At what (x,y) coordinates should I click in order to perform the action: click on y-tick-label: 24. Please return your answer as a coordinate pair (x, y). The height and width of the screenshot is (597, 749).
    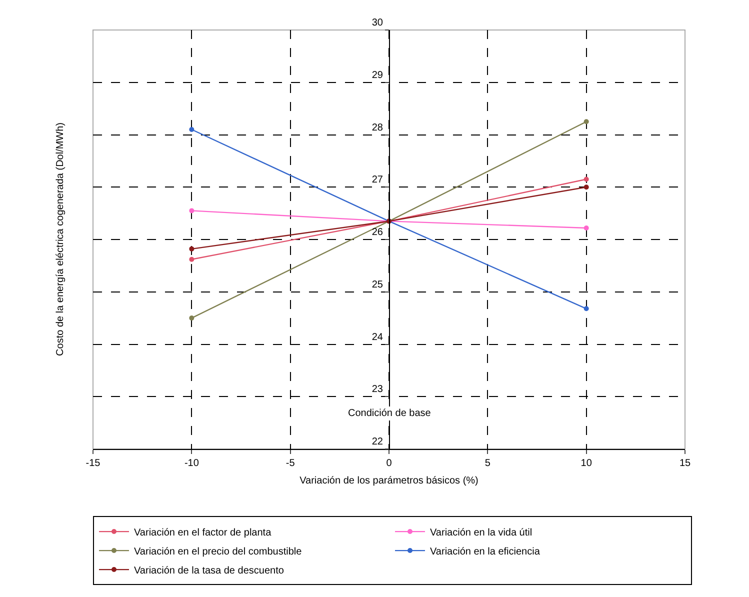
    Looking at the image, I should click on (378, 337).